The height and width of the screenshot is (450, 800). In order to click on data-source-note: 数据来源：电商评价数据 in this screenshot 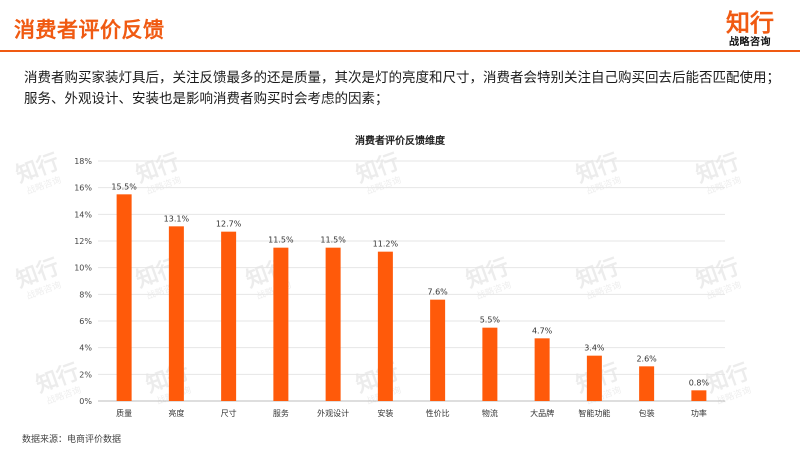, I will do `click(72, 440)`.